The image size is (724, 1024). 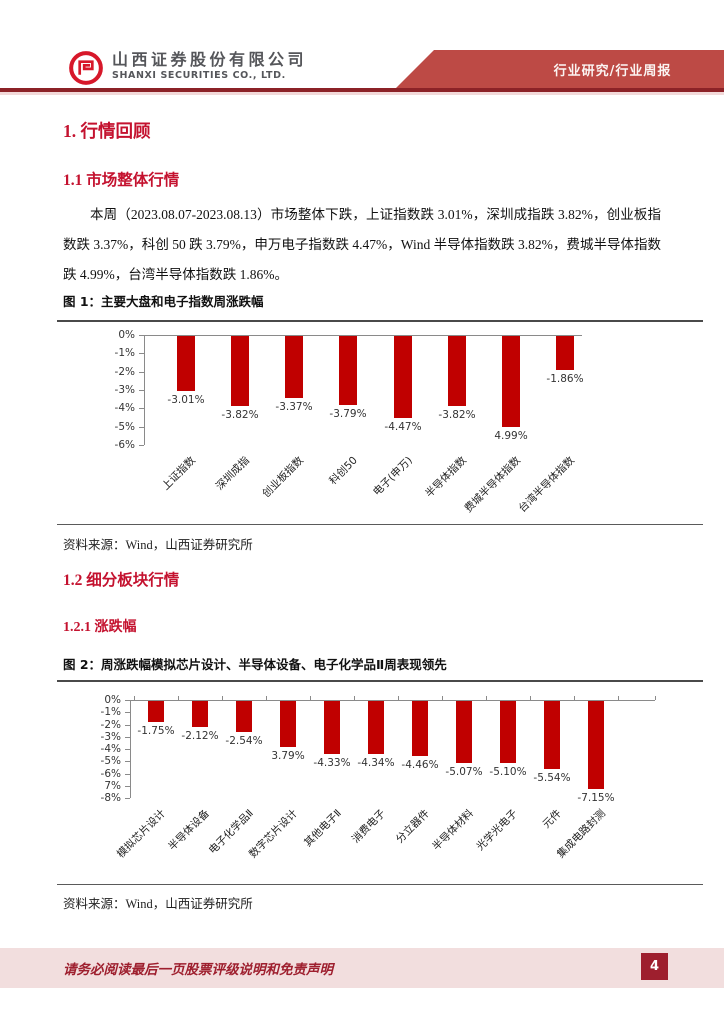 What do you see at coordinates (420, 764) in the screenshot?
I see `bar-value-label: -4.46%` at bounding box center [420, 764].